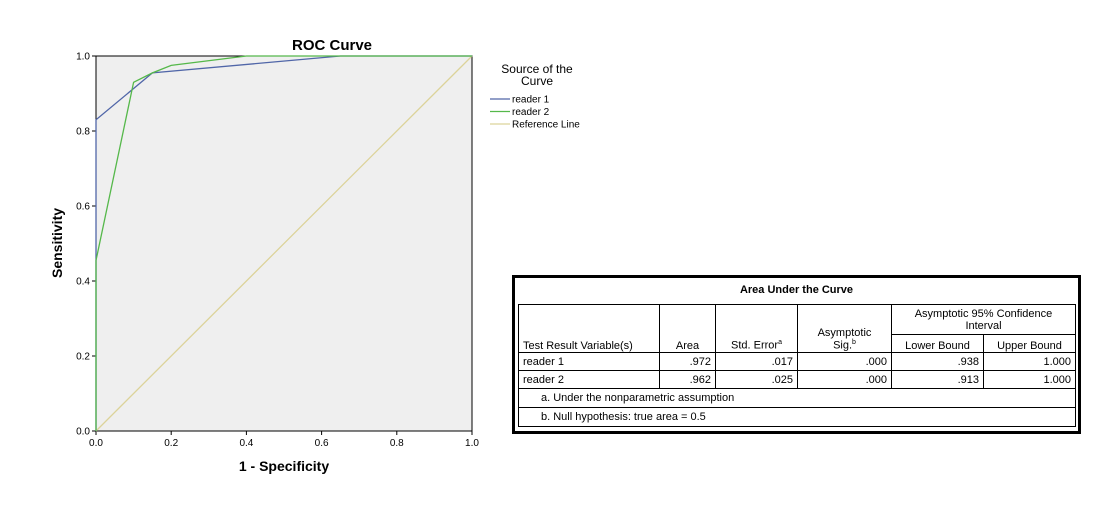  I want to click on header-area: Area, so click(687, 328).